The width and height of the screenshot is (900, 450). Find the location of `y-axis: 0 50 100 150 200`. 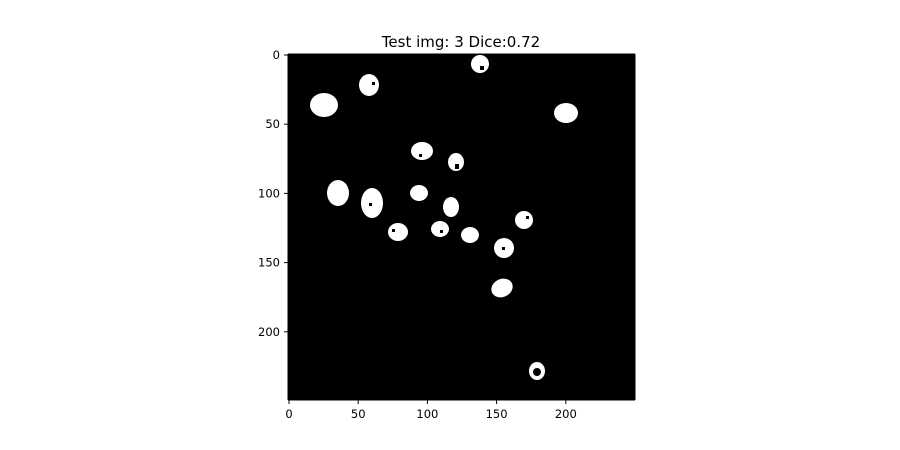

y-axis: 0 50 100 150 200 is located at coordinates (273, 193).